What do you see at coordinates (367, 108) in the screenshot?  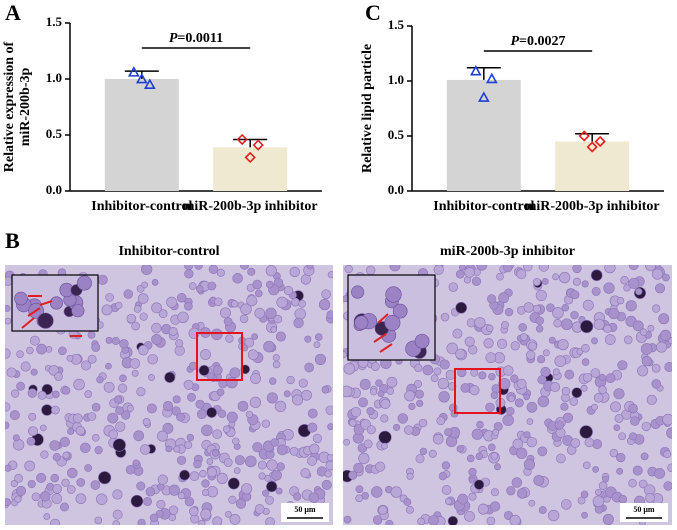 I see `y-axis-label: Relative lipid particle` at bounding box center [367, 108].